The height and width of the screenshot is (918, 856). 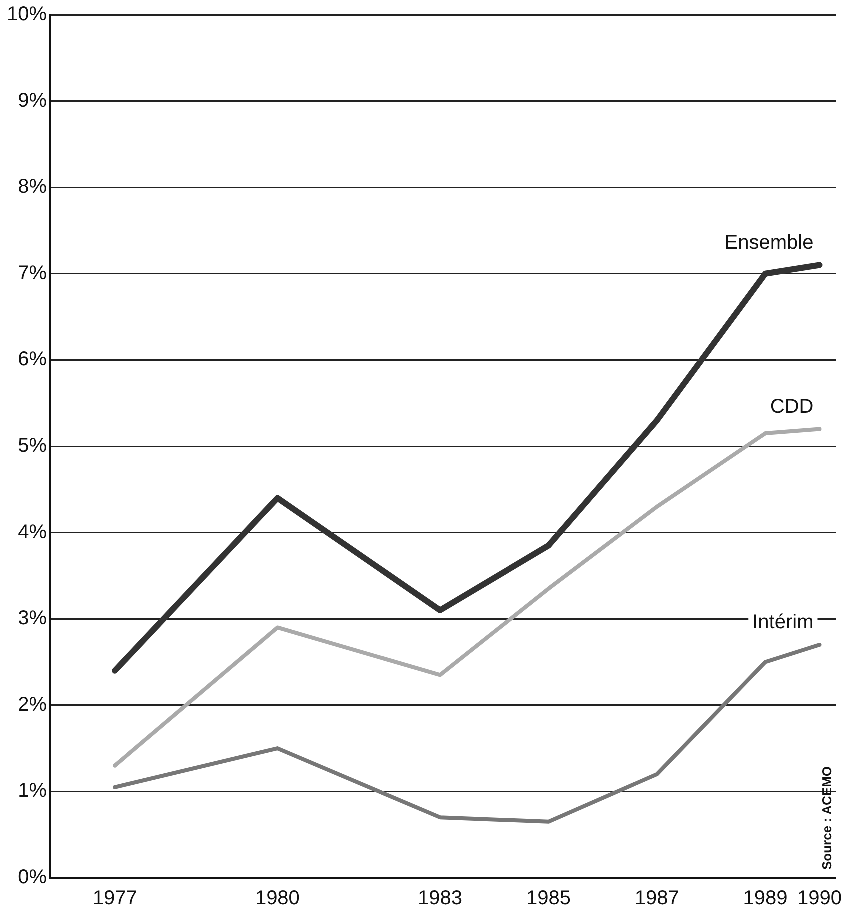 What do you see at coordinates (783, 623) in the screenshot?
I see `series-label: Intérim` at bounding box center [783, 623].